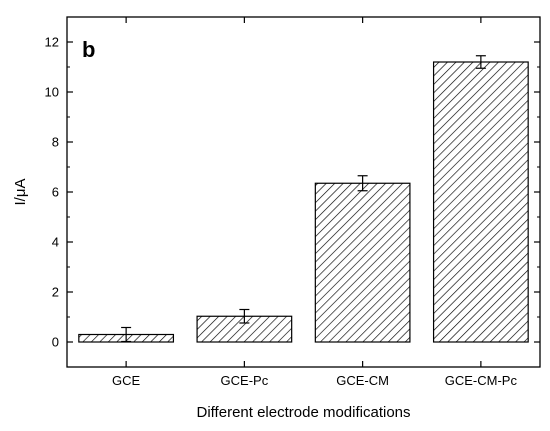 The width and height of the screenshot is (550, 431). Describe the element at coordinates (481, 380) in the screenshot. I see `x-tick-label: GCE-CM-Pc` at that location.